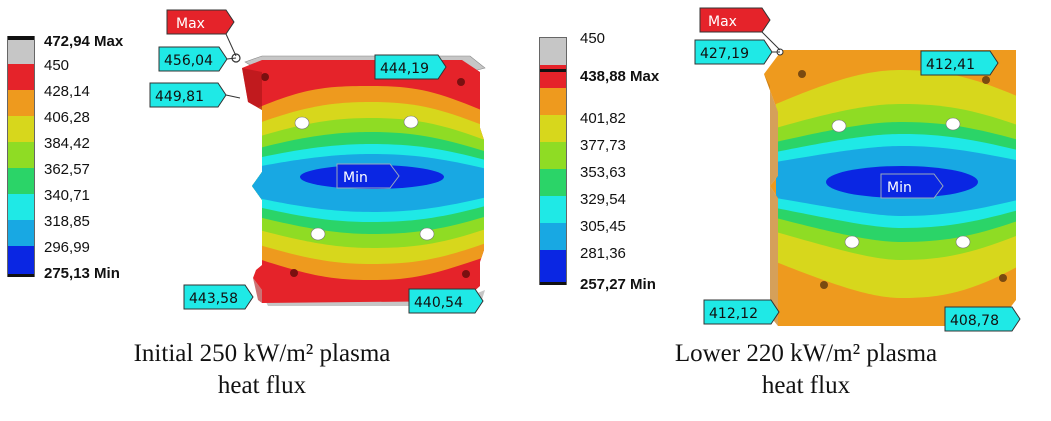  I want to click on legend-value: 329,54, so click(603, 199).